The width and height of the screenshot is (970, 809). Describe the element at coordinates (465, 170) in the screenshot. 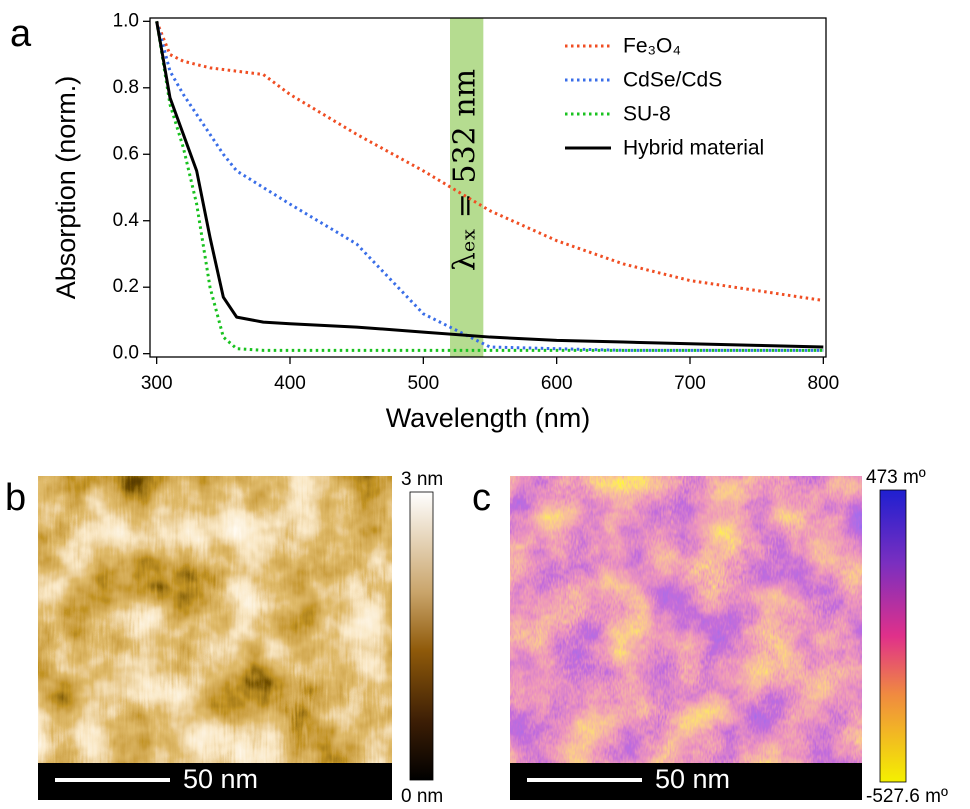

I see `band-label: λₑₓ = 532 nm` at that location.